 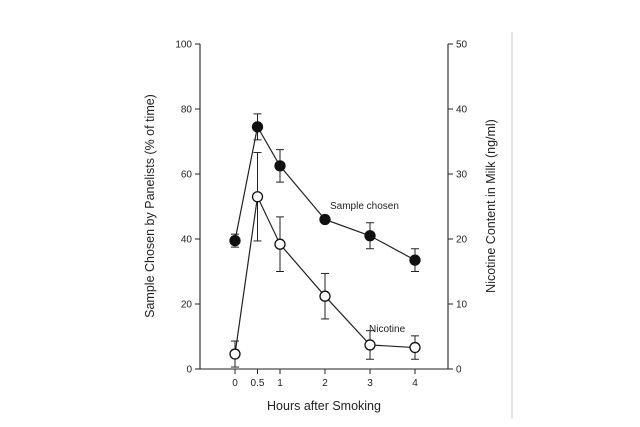 What do you see at coordinates (187, 110) in the screenshot?
I see `left-y-tick-label: 80` at bounding box center [187, 110].